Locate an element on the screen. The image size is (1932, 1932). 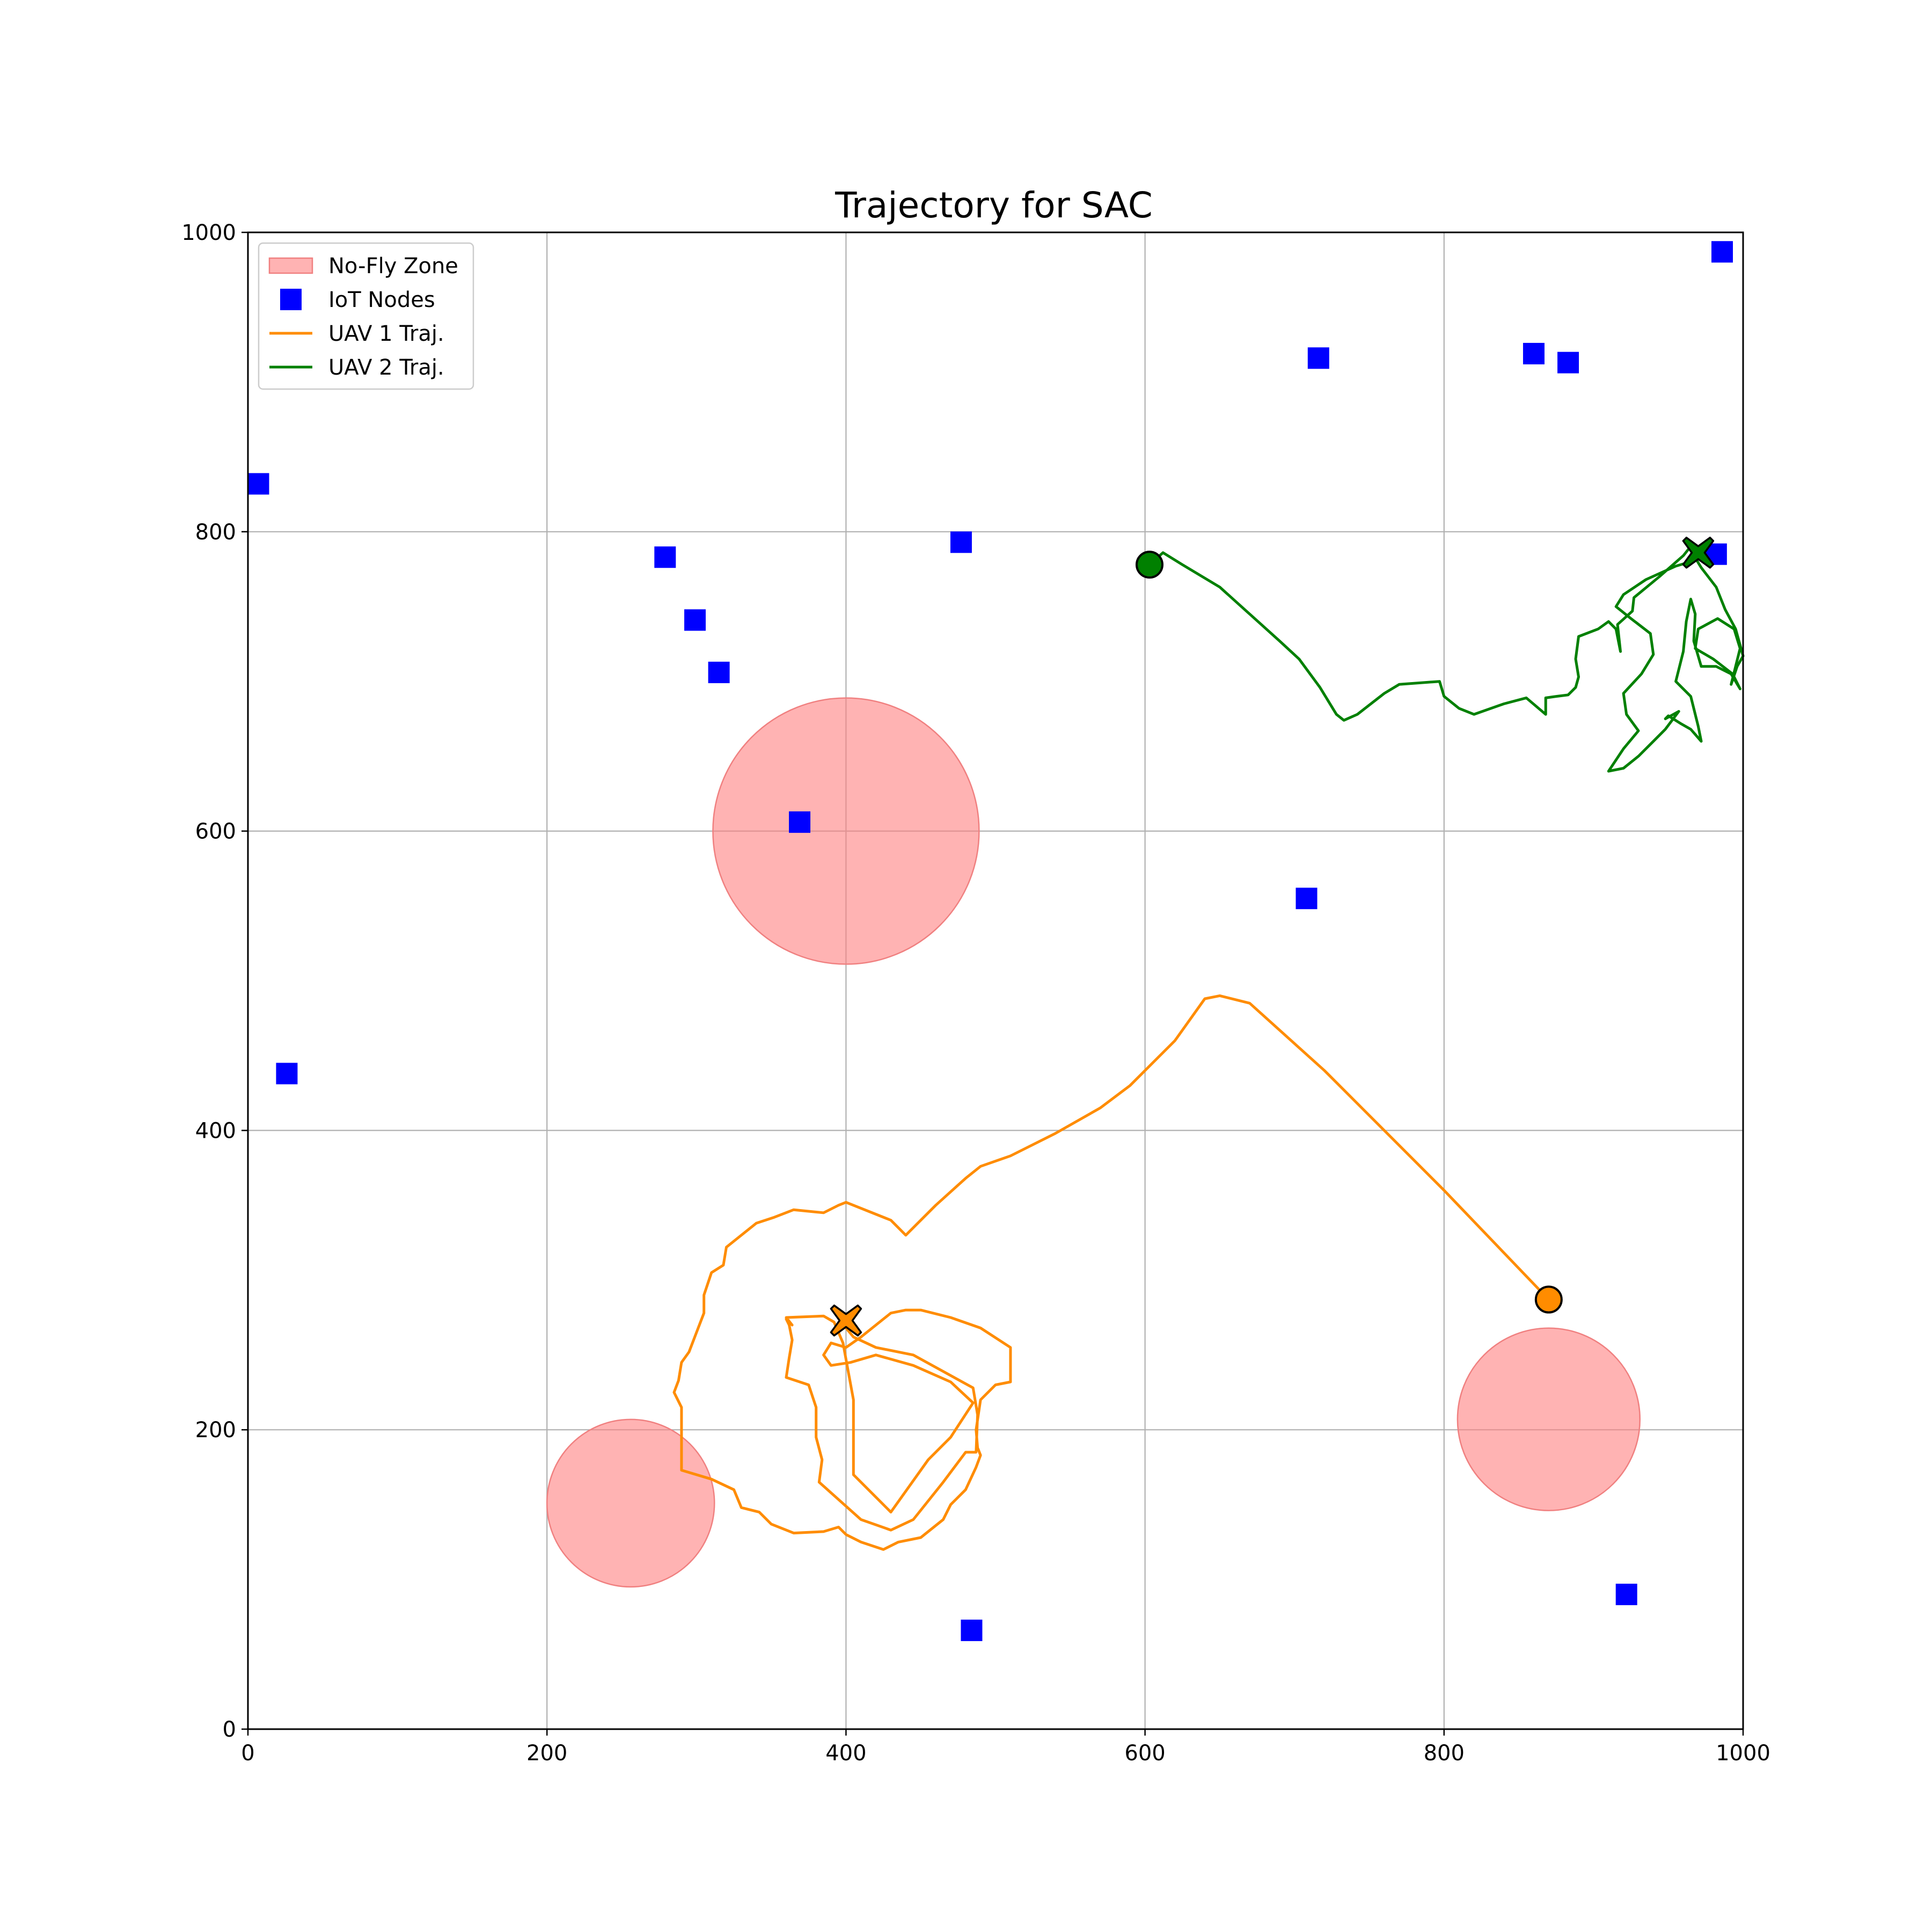
legend-swatch-no-fly-zone is located at coordinates (290, 265).